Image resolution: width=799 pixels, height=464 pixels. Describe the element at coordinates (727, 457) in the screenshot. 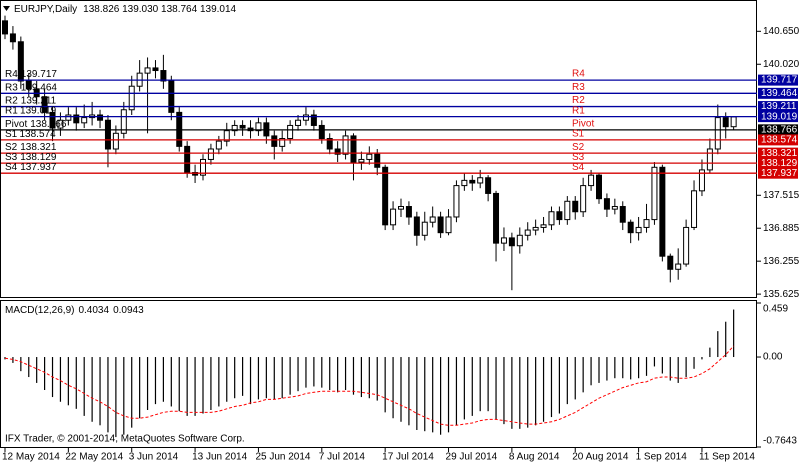

I see `x-tick-label: 11 Sep 2014` at that location.